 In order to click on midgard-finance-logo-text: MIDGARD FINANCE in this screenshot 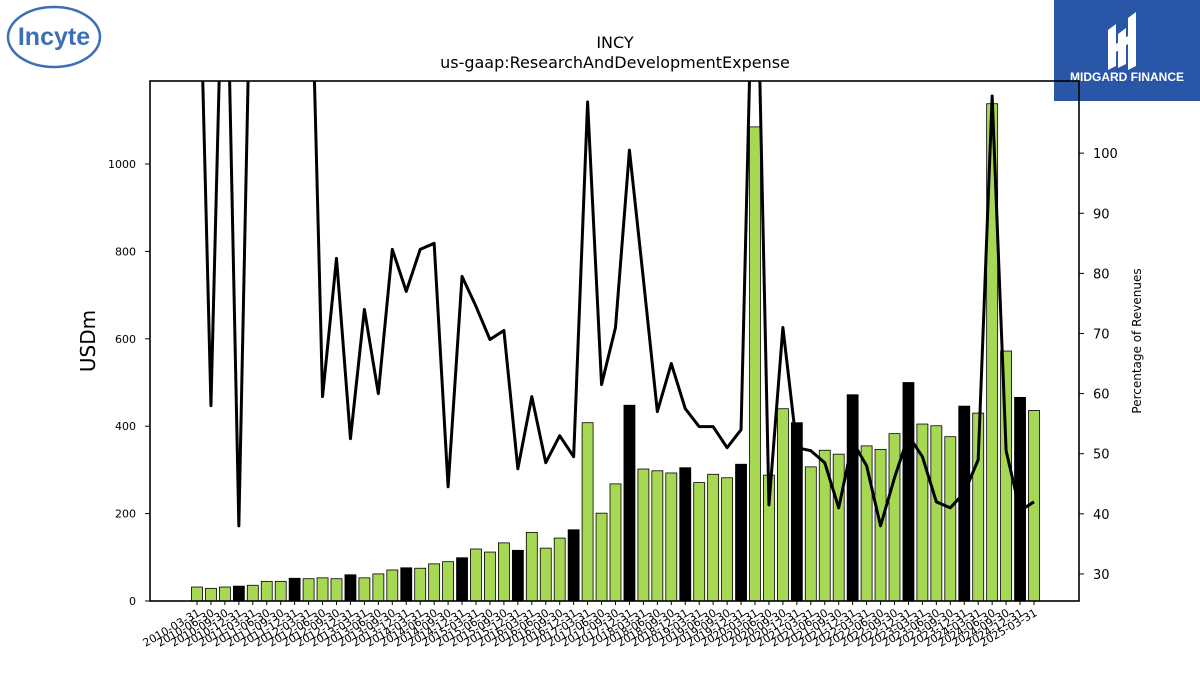, I will do `click(1127, 77)`.